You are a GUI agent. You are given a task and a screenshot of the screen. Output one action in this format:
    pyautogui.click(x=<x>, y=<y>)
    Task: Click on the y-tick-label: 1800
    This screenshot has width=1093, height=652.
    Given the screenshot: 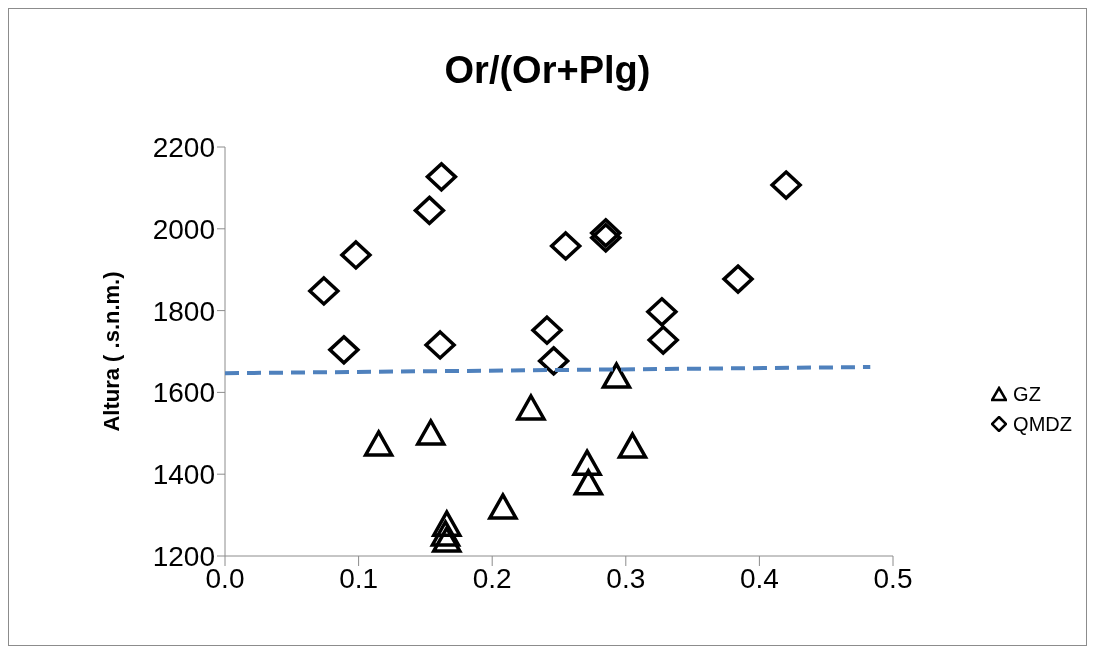 What is the action you would take?
    pyautogui.click(x=183, y=311)
    